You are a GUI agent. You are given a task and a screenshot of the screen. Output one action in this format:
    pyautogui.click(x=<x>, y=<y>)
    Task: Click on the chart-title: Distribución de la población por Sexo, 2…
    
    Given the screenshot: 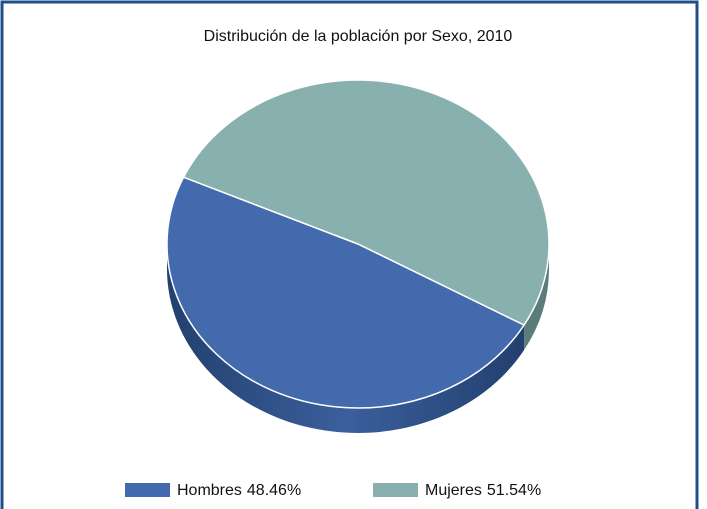 What is the action you would take?
    pyautogui.click(x=358, y=36)
    